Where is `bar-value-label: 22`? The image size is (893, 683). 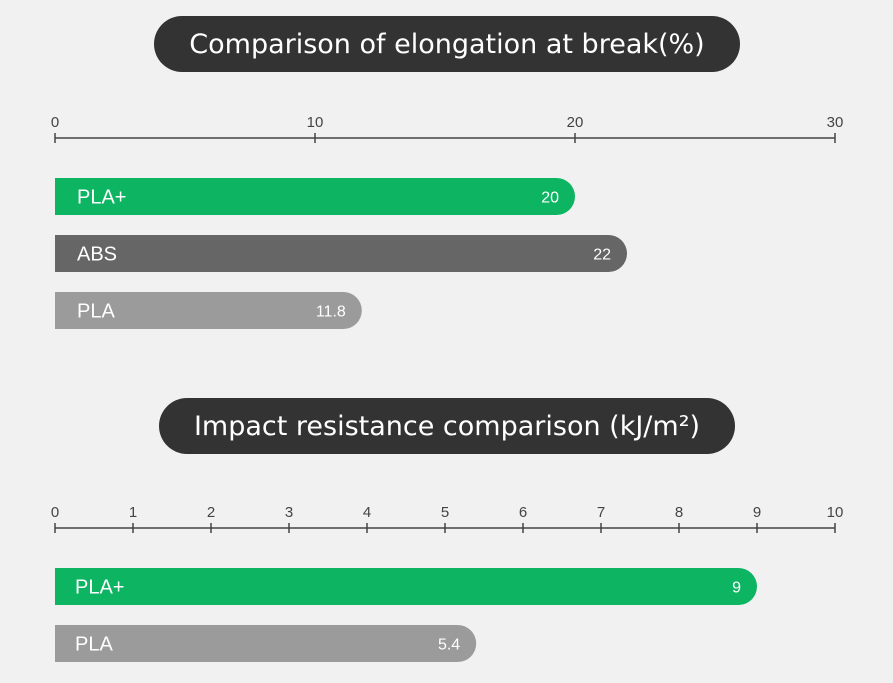 bar-value-label: 22 is located at coordinates (602, 255).